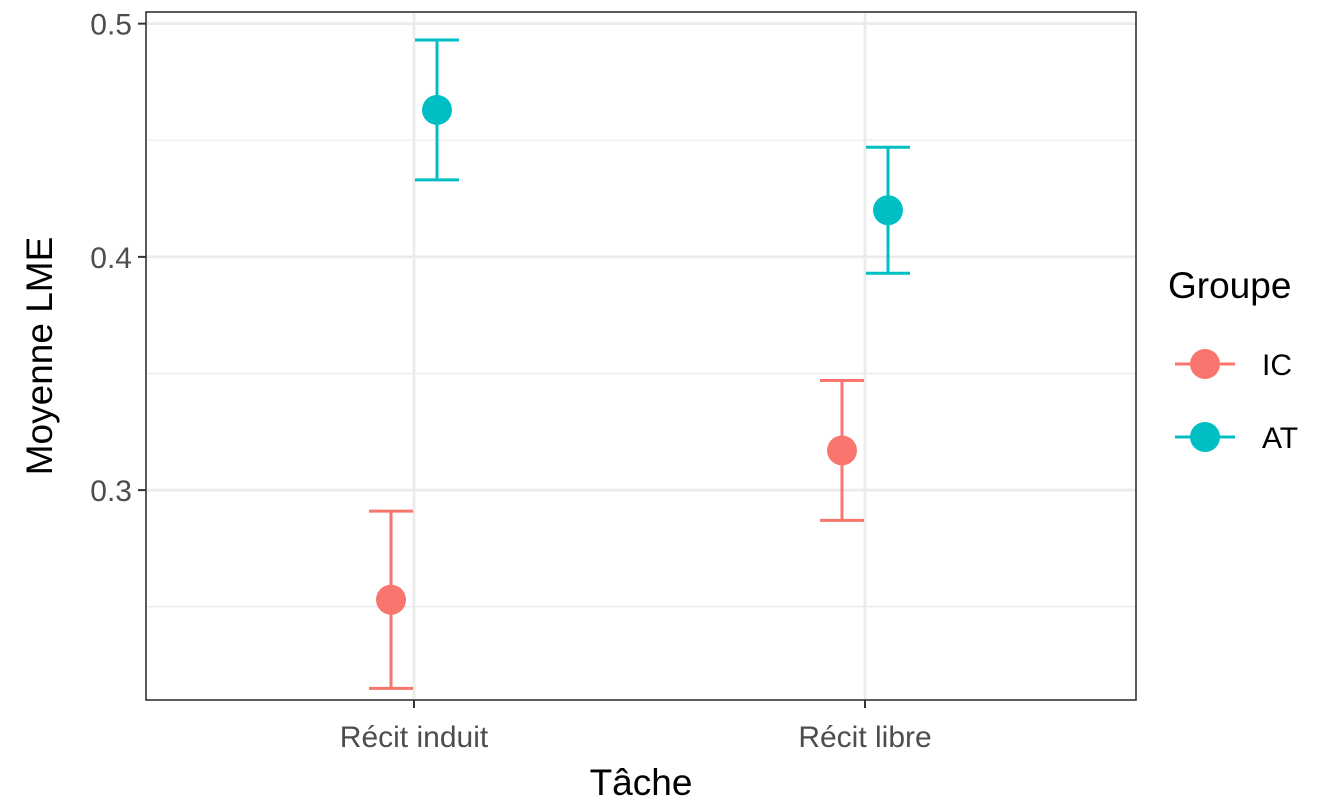 Image resolution: width=1328 pixels, height=802 pixels. Describe the element at coordinates (414, 737) in the screenshot. I see `x-tick-label: Récit induit` at that location.